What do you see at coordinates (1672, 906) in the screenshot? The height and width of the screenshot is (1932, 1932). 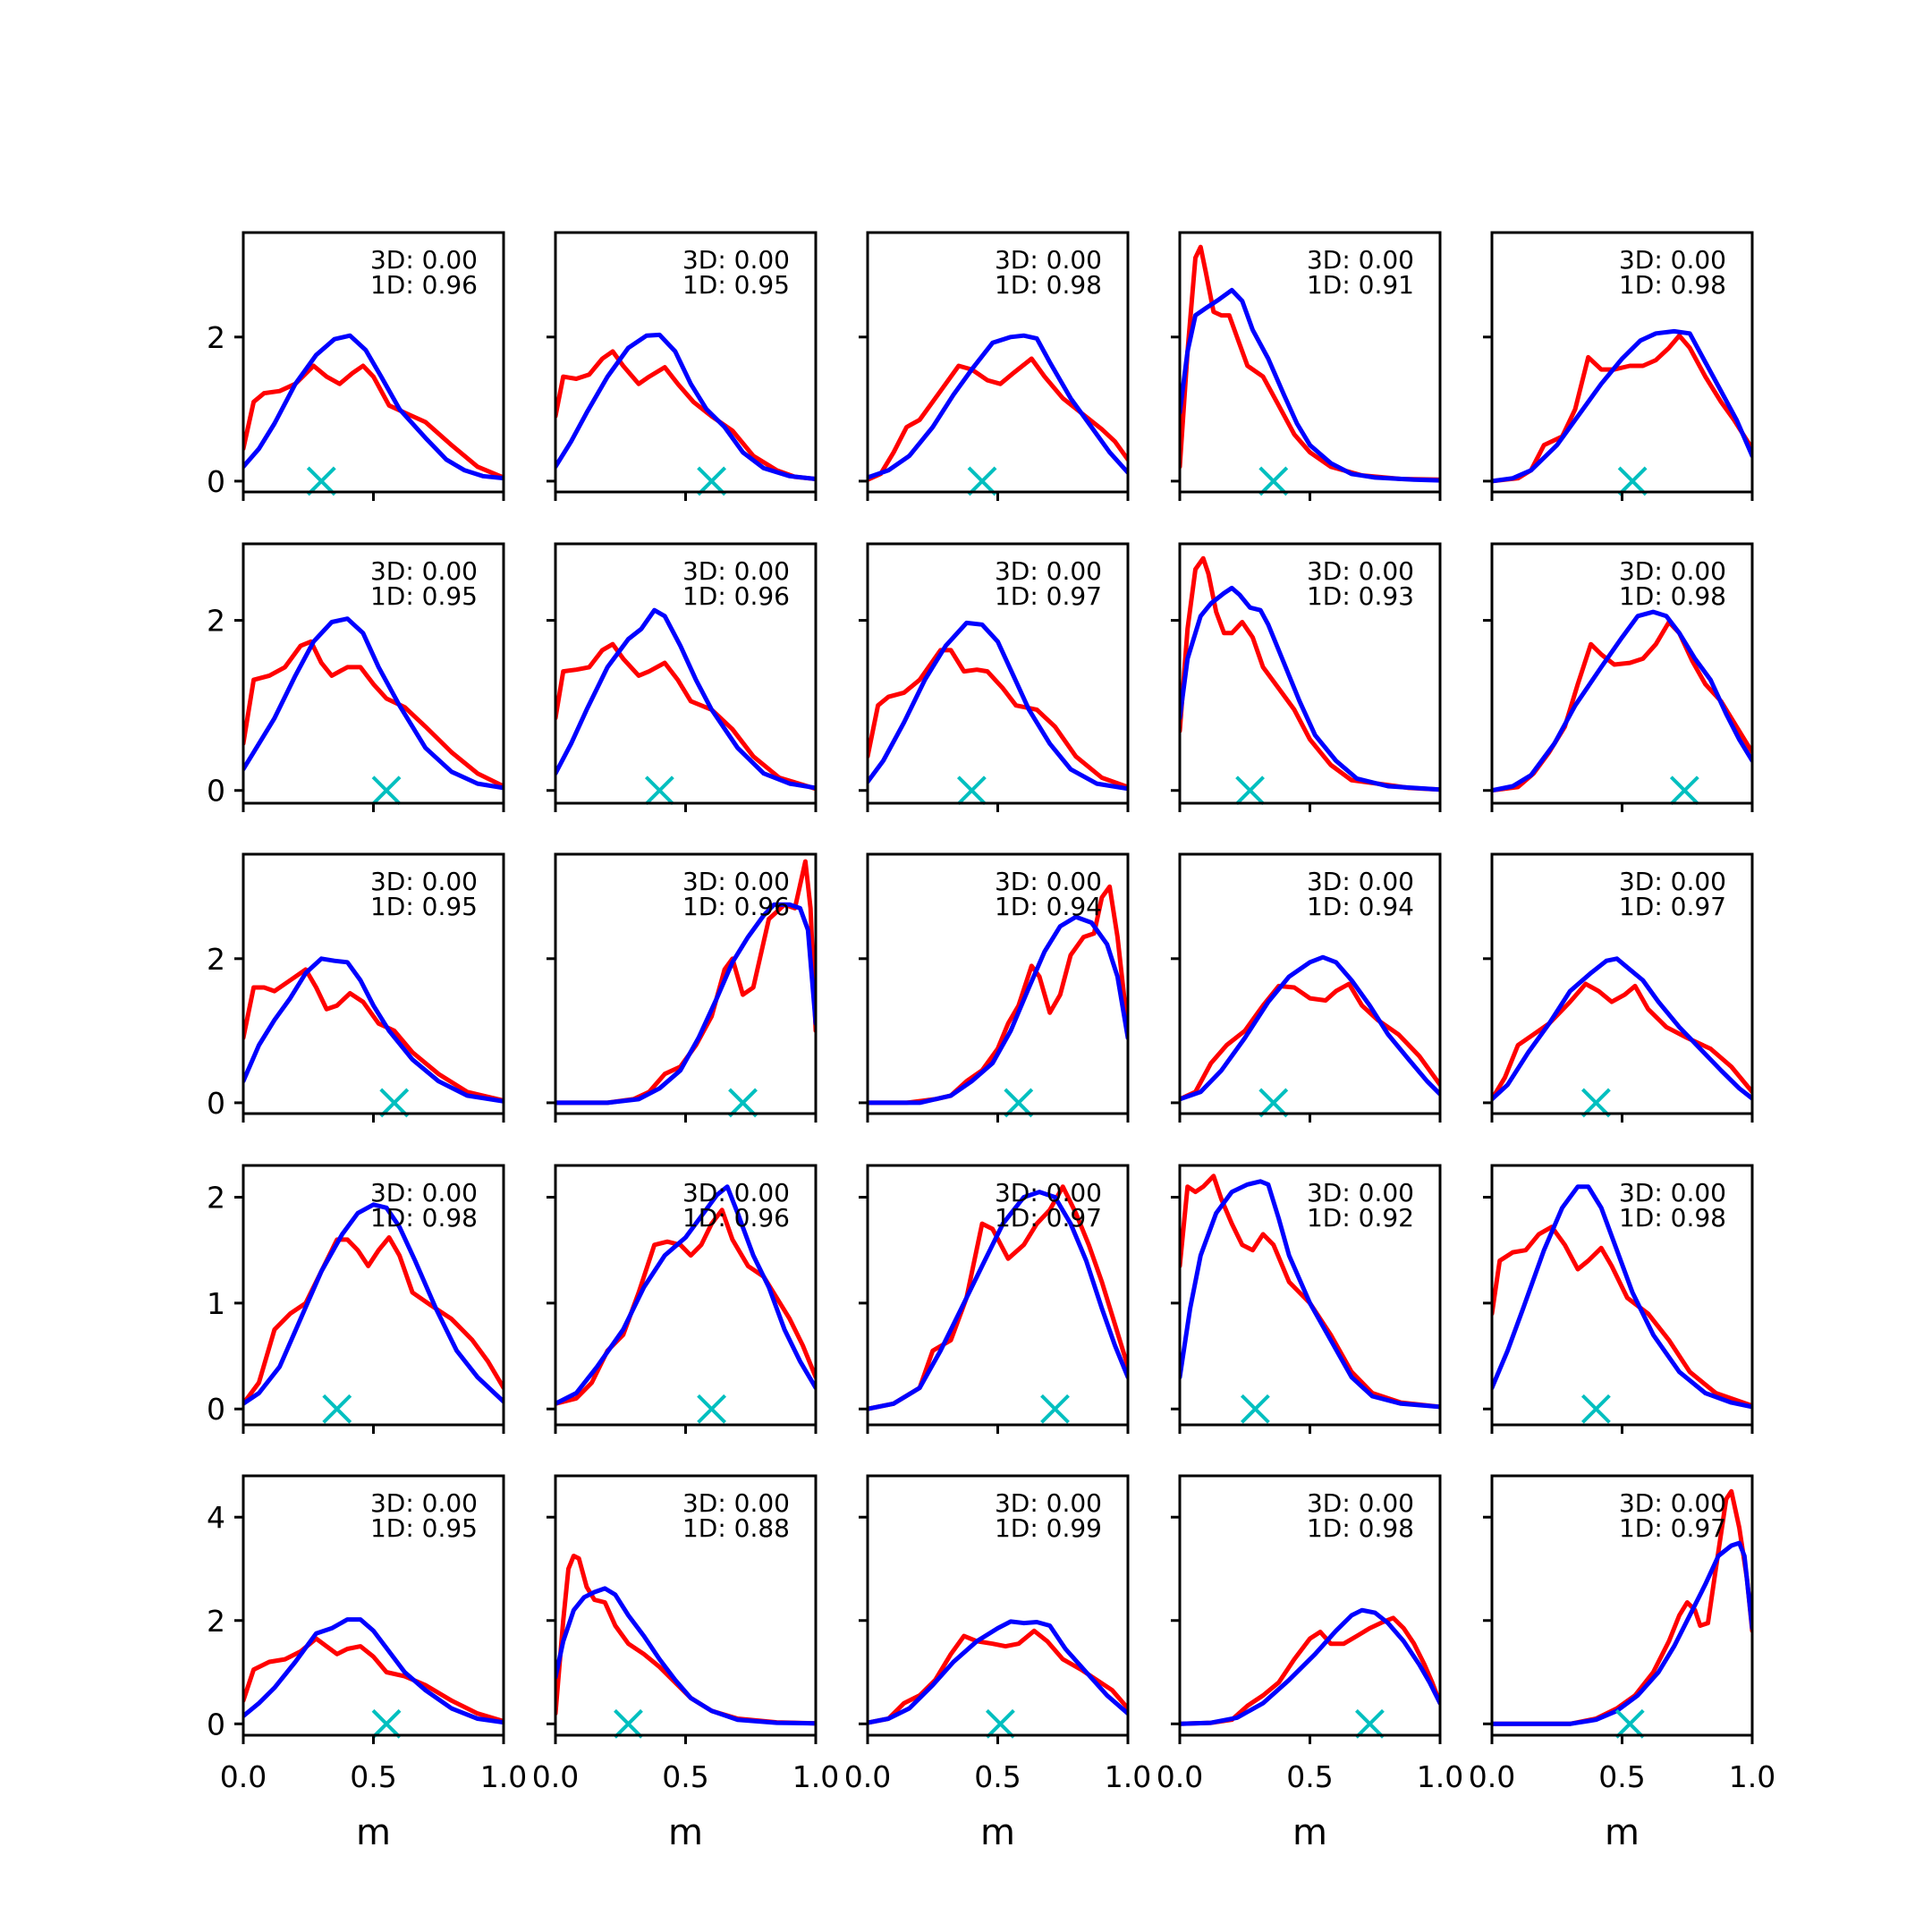 I see `annotation-1d: 1D: 0.97` at bounding box center [1672, 906].